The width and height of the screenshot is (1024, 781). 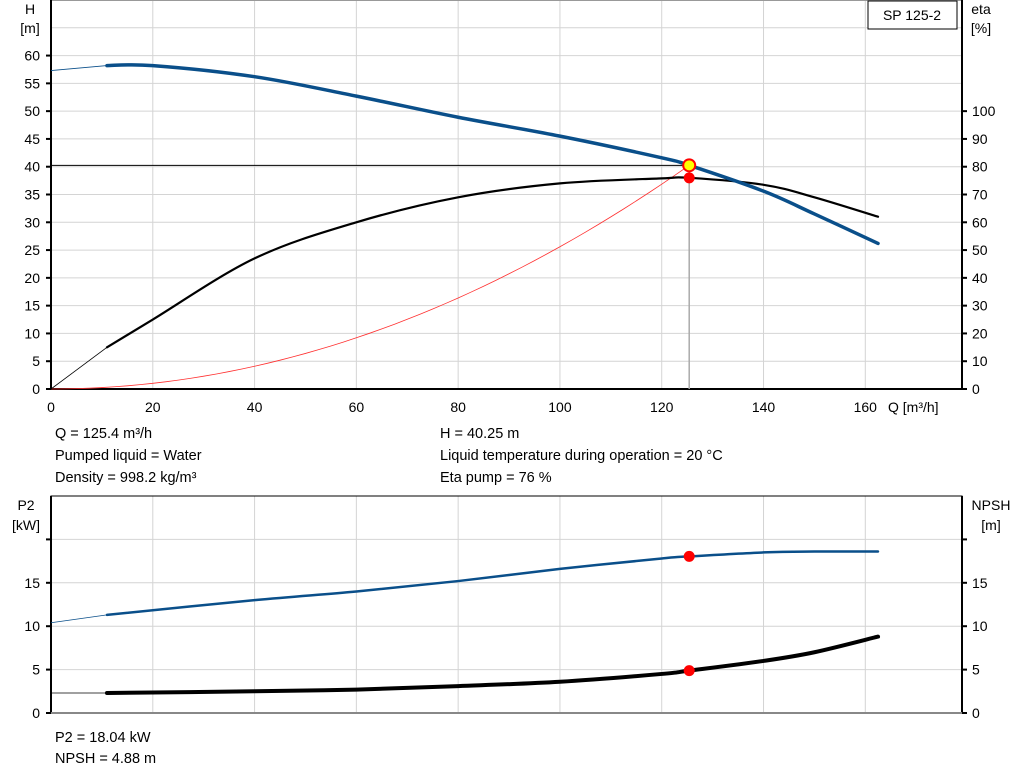 I want to click on h-tick-label: 5, so click(x=36, y=361).